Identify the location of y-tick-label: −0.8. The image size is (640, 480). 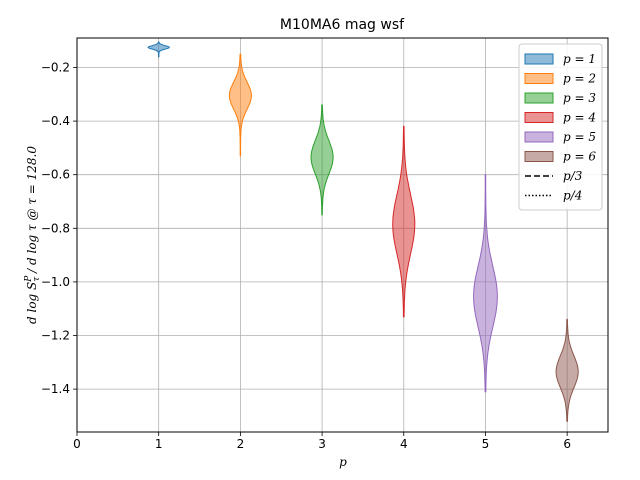
(55, 228).